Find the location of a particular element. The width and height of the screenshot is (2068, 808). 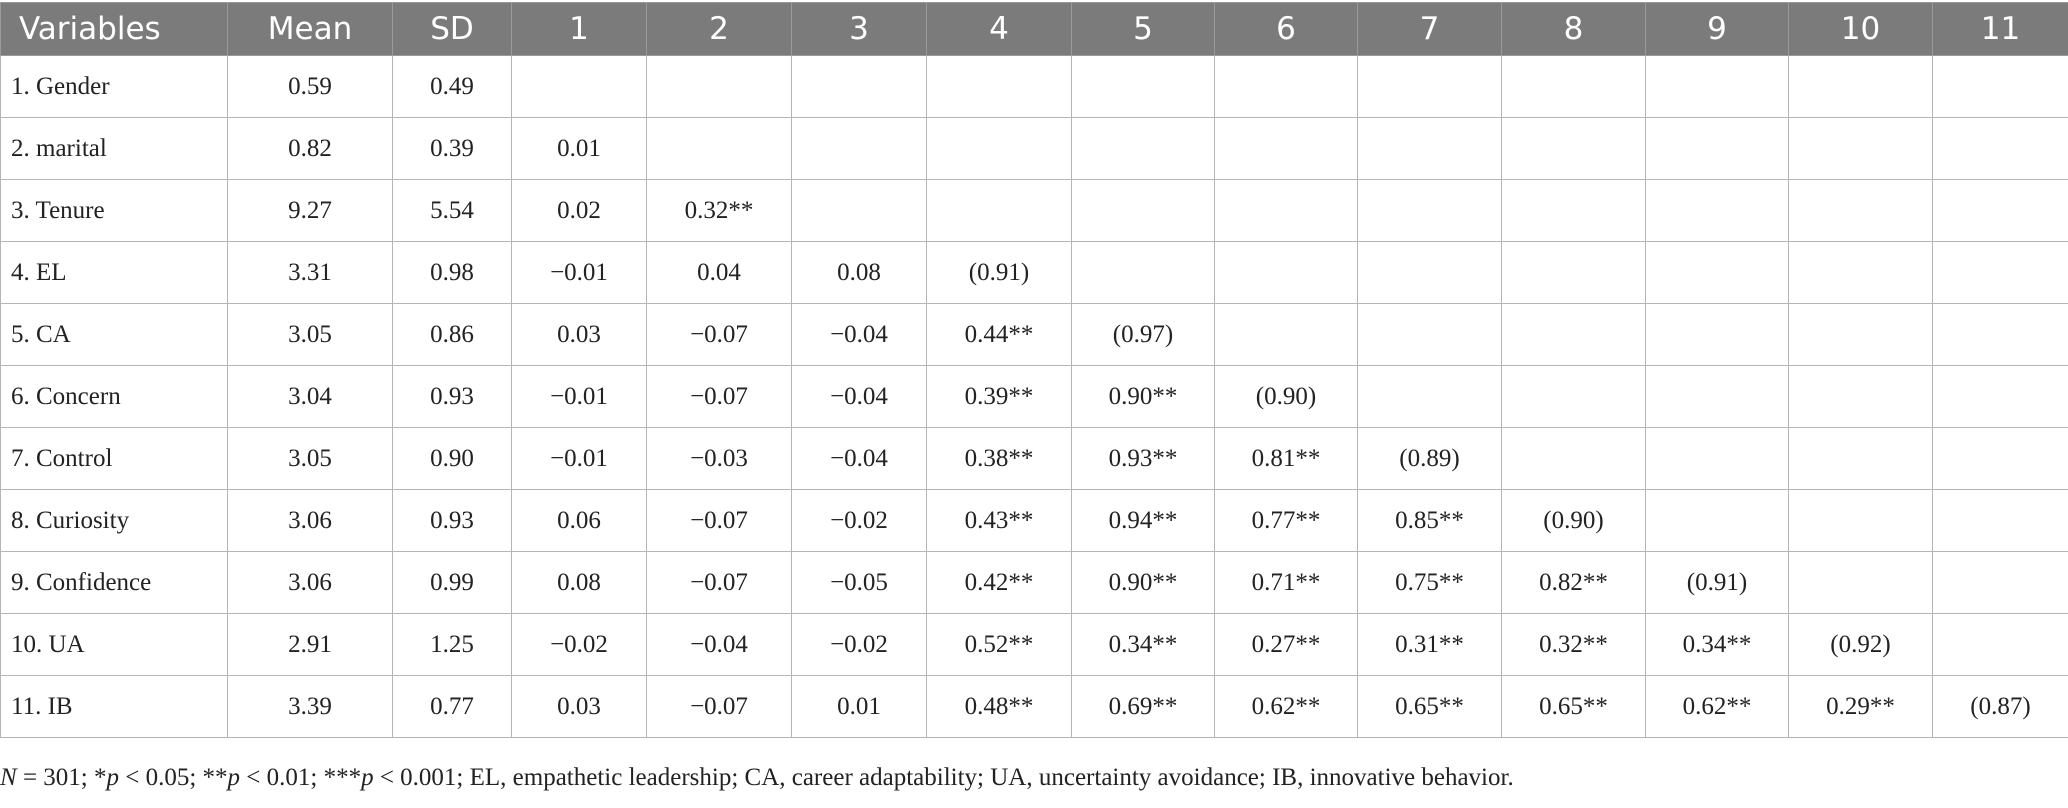

table-cell: (0.91) is located at coordinates (1717, 582).